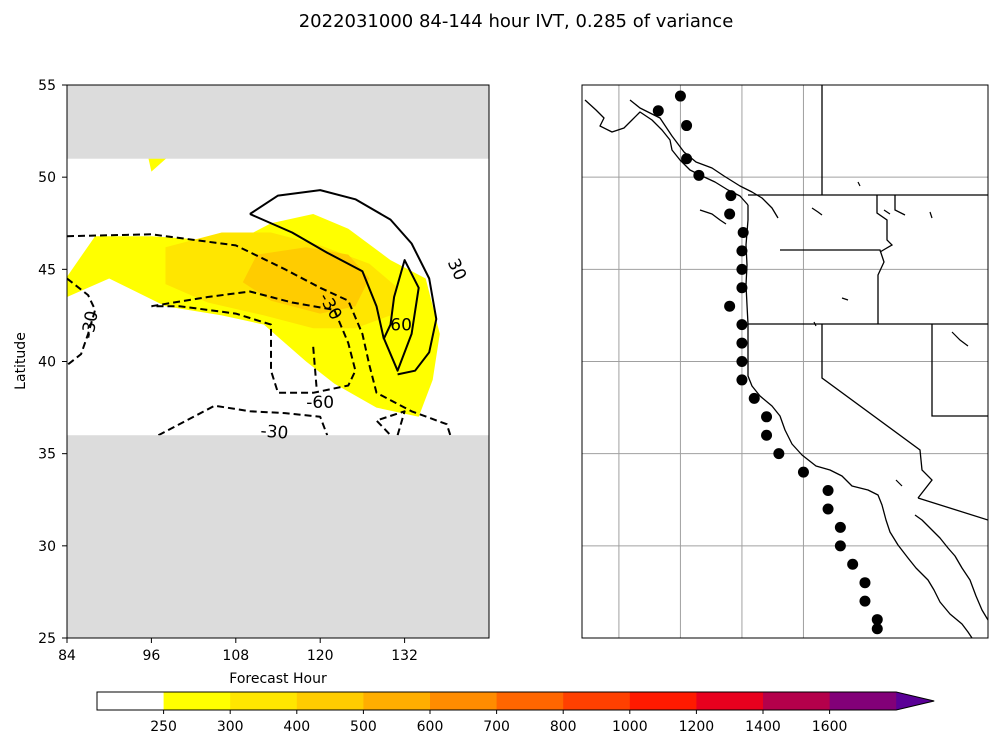  I want to click on contour-label: 60, so click(401, 326).